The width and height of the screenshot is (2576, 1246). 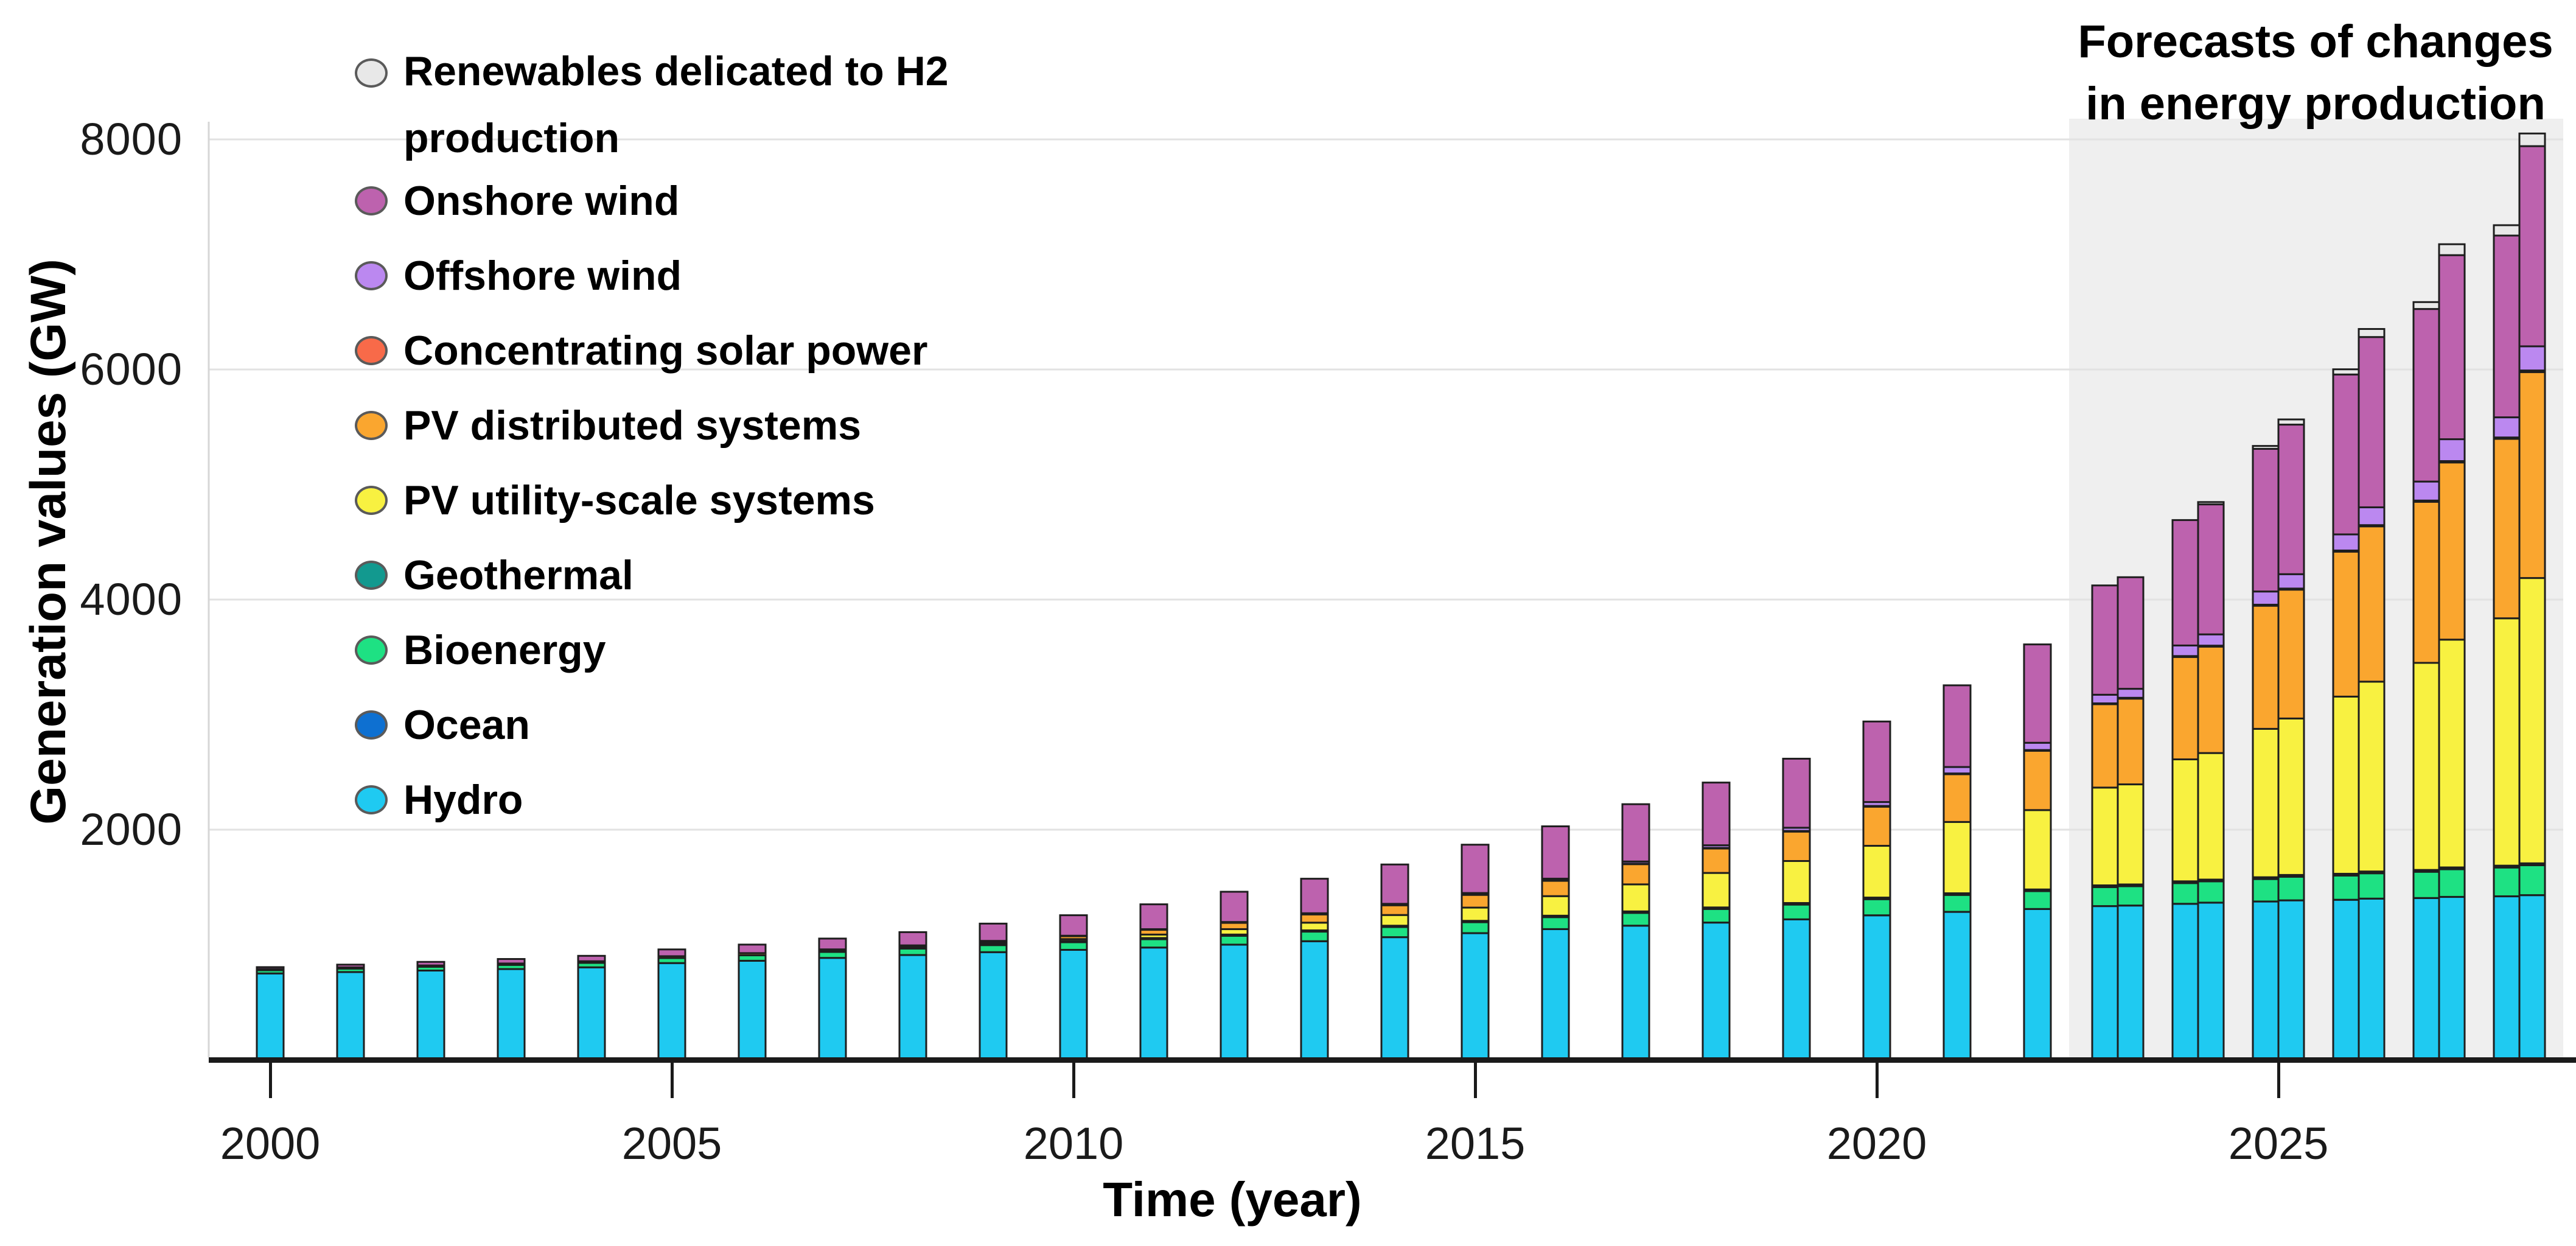 I want to click on bar-segment-2025-main-onshore_wind, so click(x=2266, y=520).